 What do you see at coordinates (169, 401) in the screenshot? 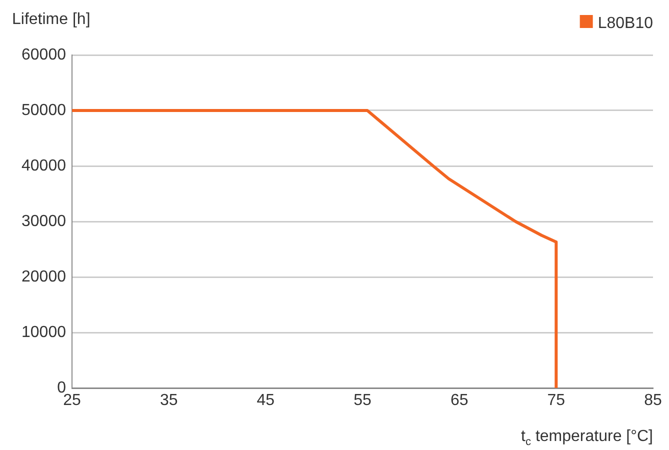
I see `x-tick-label: 35` at bounding box center [169, 401].